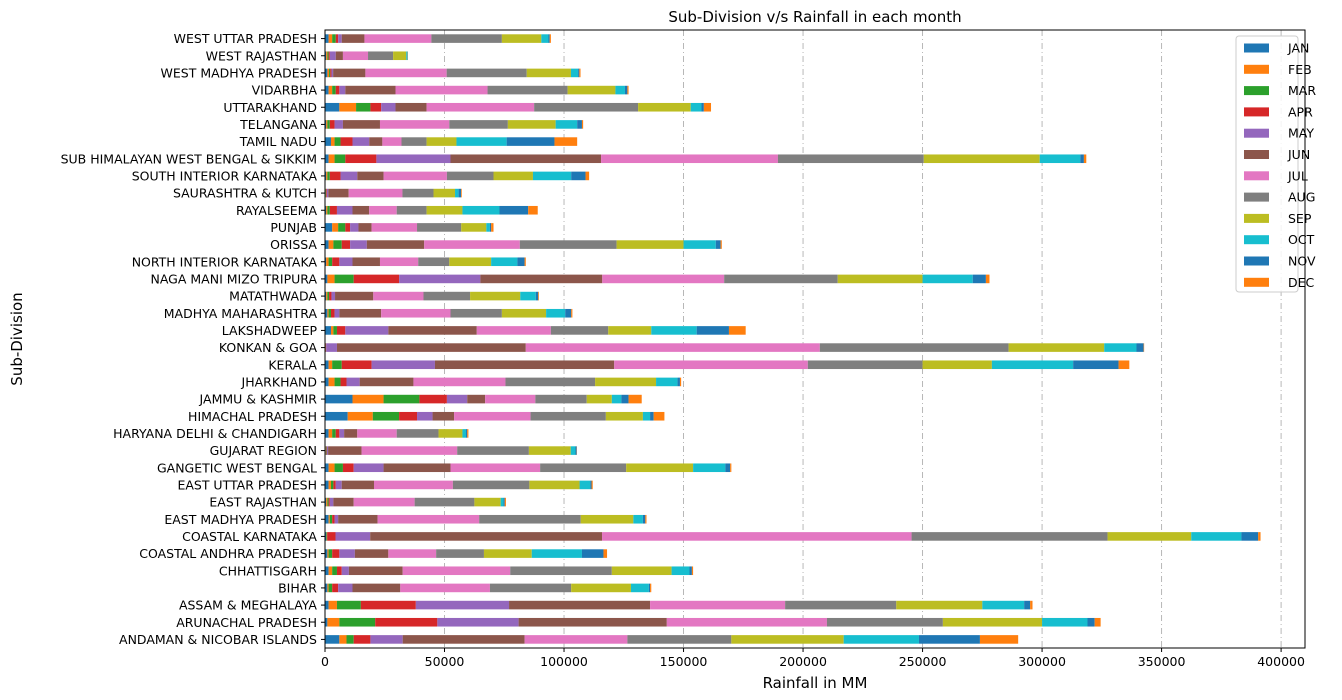 The width and height of the screenshot is (1342, 700). Describe the element at coordinates (1275, 164) in the screenshot. I see `legend: JAN FEB MAR APR MAY JUN JUL AUG SEP OCT NOV DEC` at that location.